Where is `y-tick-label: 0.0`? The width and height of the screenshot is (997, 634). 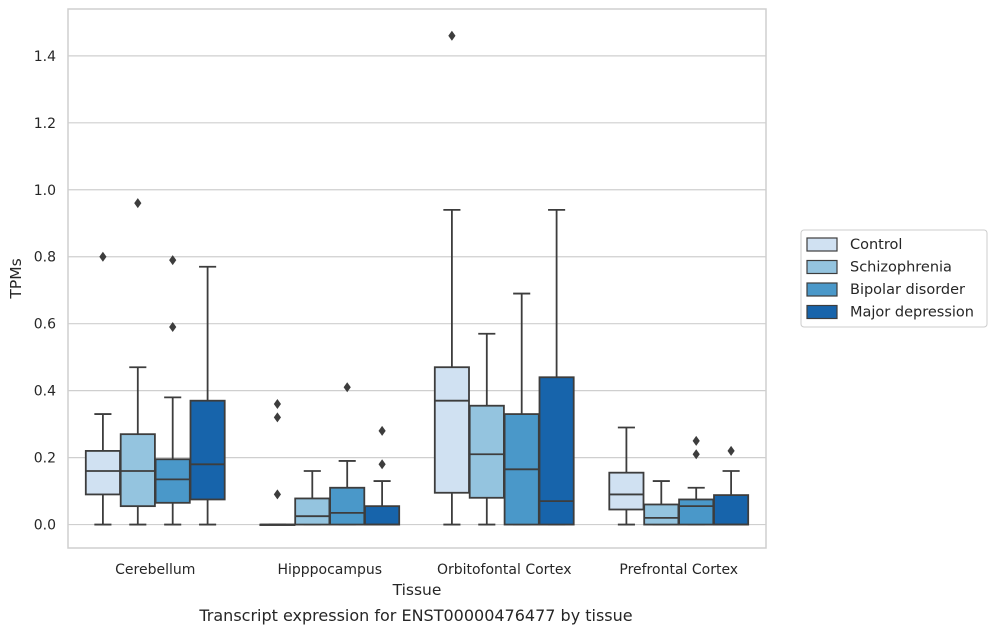 y-tick-label: 0.0 is located at coordinates (45, 526).